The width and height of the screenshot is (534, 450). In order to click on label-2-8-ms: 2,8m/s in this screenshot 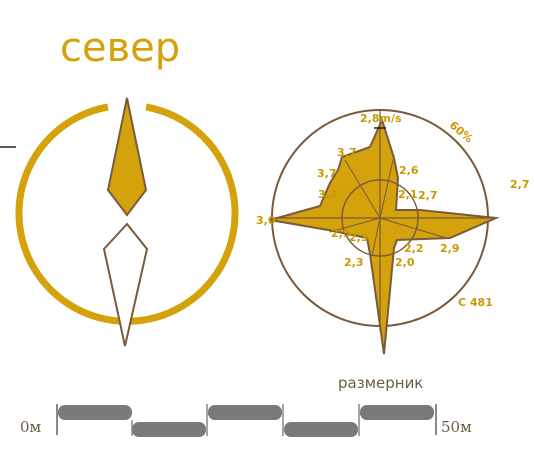, I will do `click(381, 118)`.